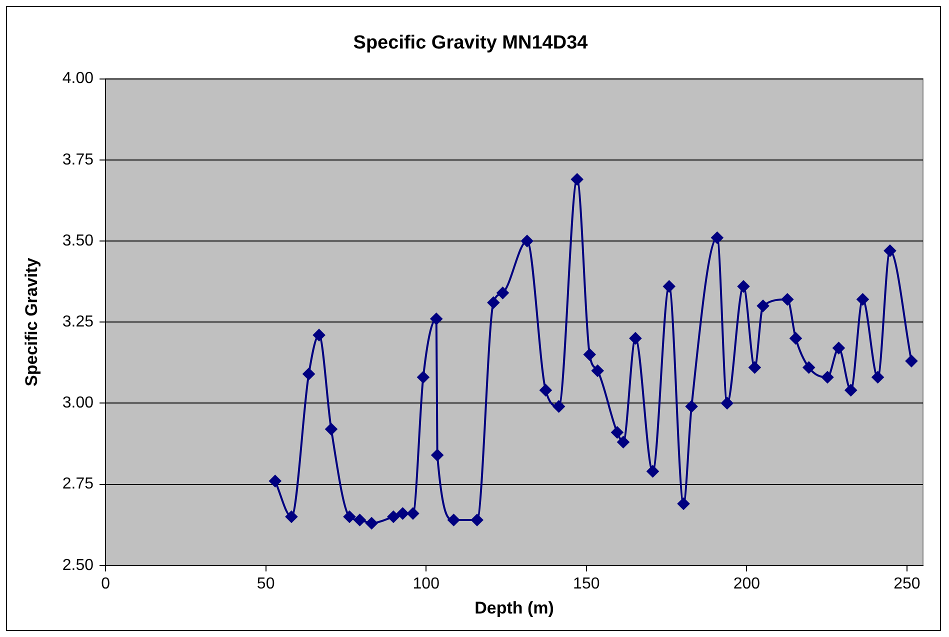  What do you see at coordinates (78, 241) in the screenshot?
I see `y-tick-label: 3.50` at bounding box center [78, 241].